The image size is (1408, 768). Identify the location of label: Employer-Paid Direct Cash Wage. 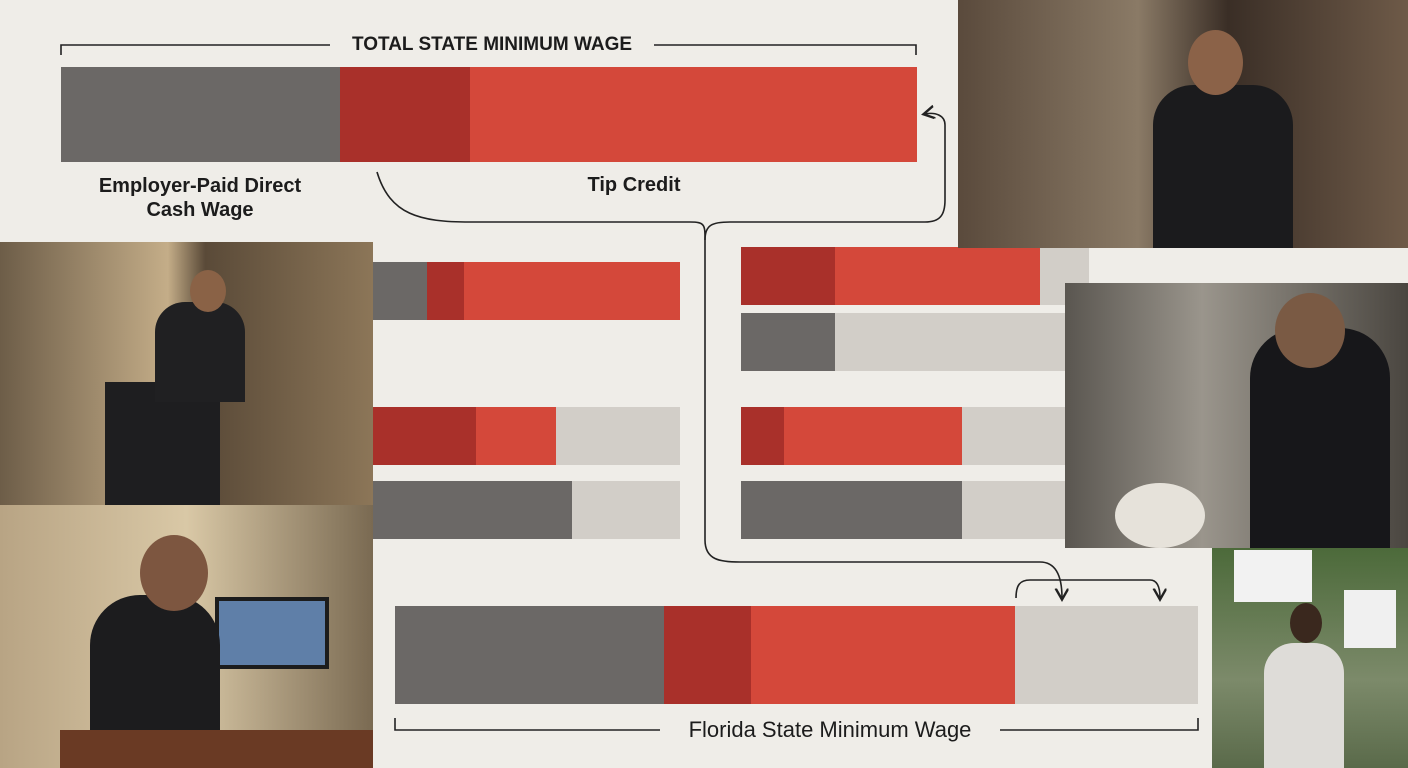
(200, 198).